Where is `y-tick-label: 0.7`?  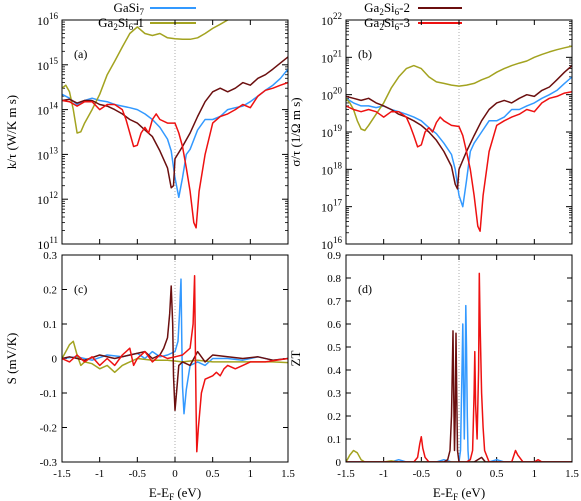 y-tick-label: 0.7 is located at coordinates (334, 302).